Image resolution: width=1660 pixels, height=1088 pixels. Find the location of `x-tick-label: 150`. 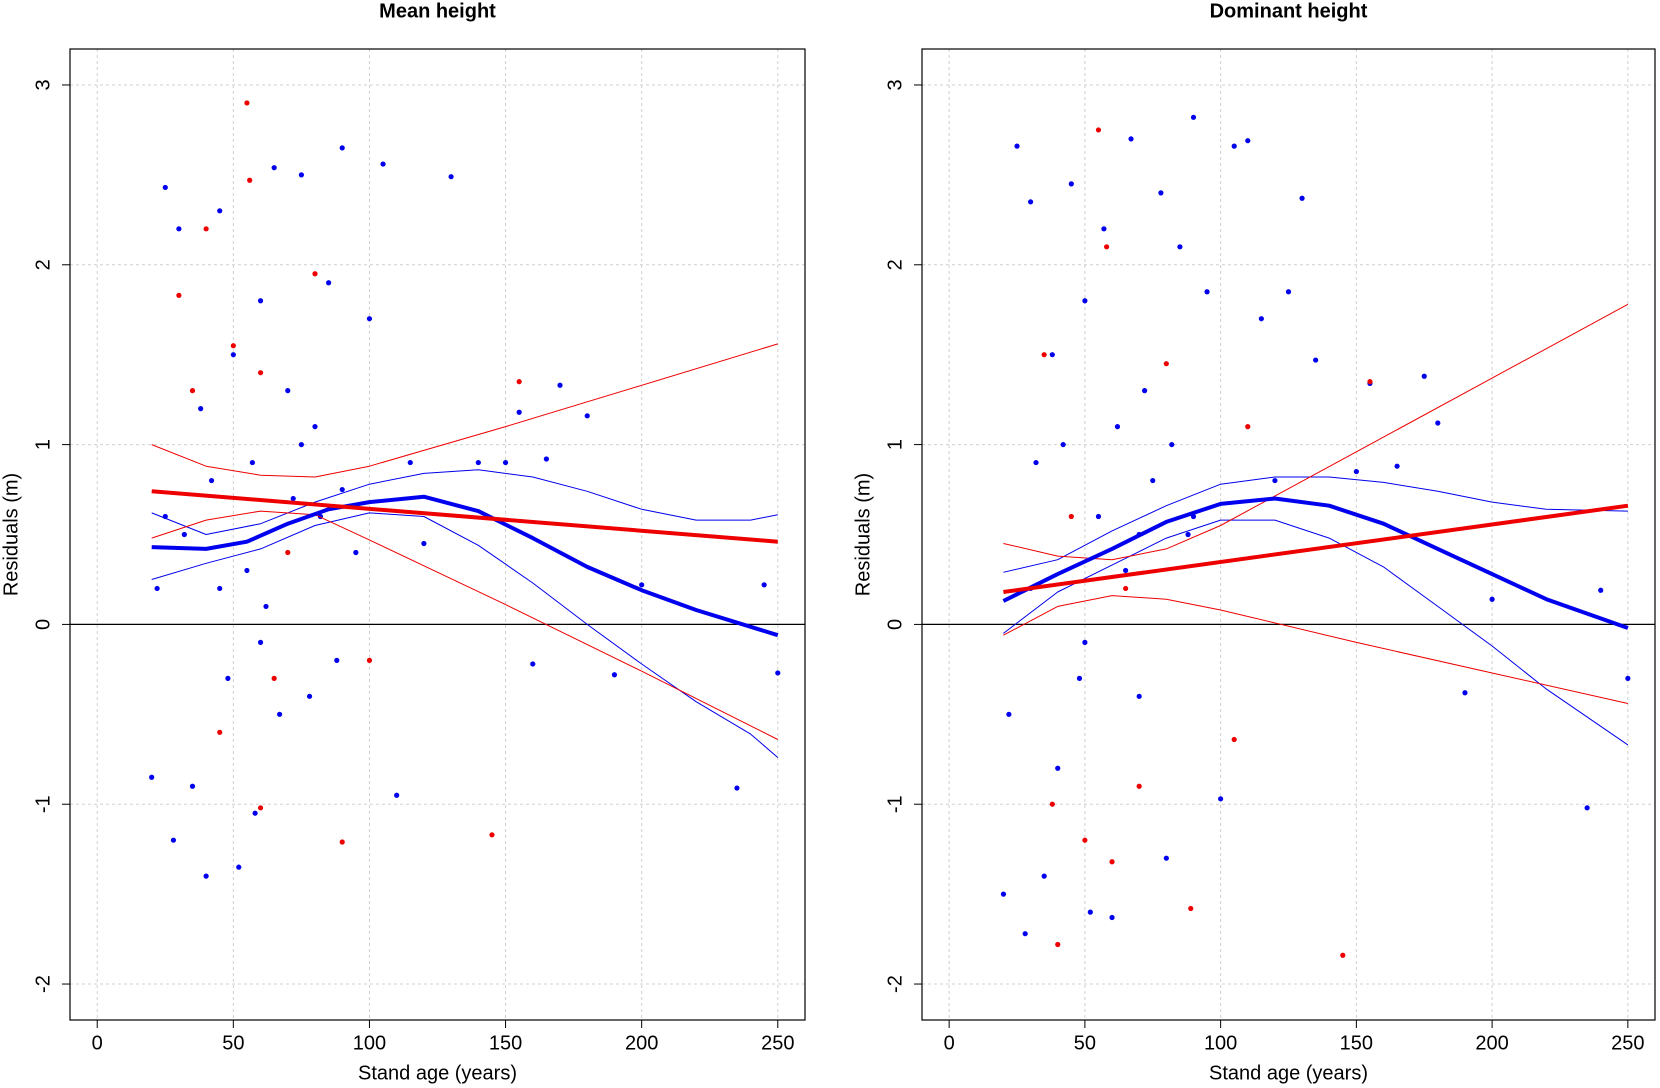

x-tick-label: 150 is located at coordinates (1356, 1043).